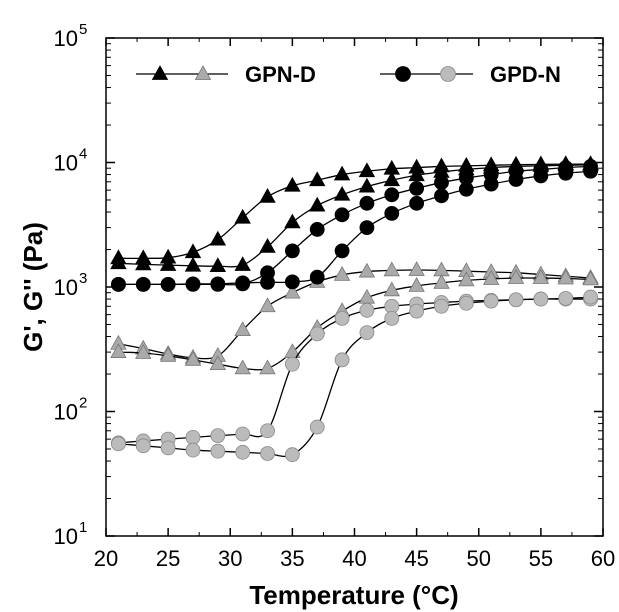 This screenshot has height=612, width=619. I want to click on legend: GPN-D GPD-N, so click(348, 74).